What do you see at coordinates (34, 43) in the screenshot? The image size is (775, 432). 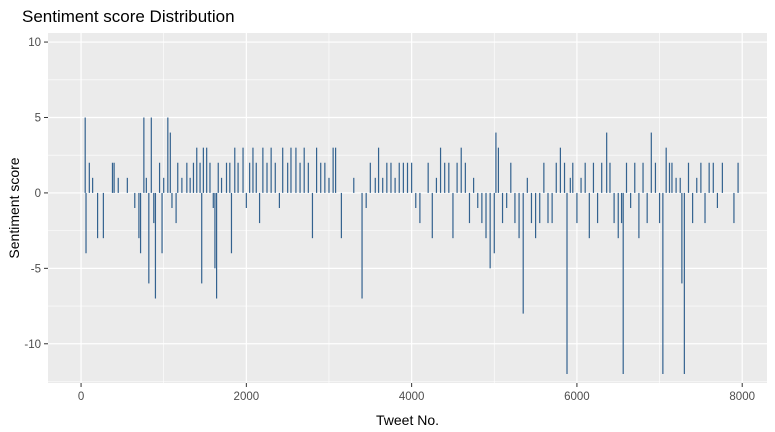 I see `y-tick-label: 10` at bounding box center [34, 43].